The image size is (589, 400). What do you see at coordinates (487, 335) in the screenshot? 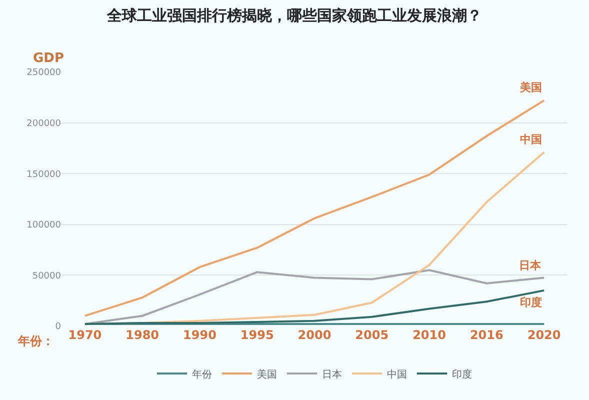
I see `x-tick-label: 2016` at bounding box center [487, 335].